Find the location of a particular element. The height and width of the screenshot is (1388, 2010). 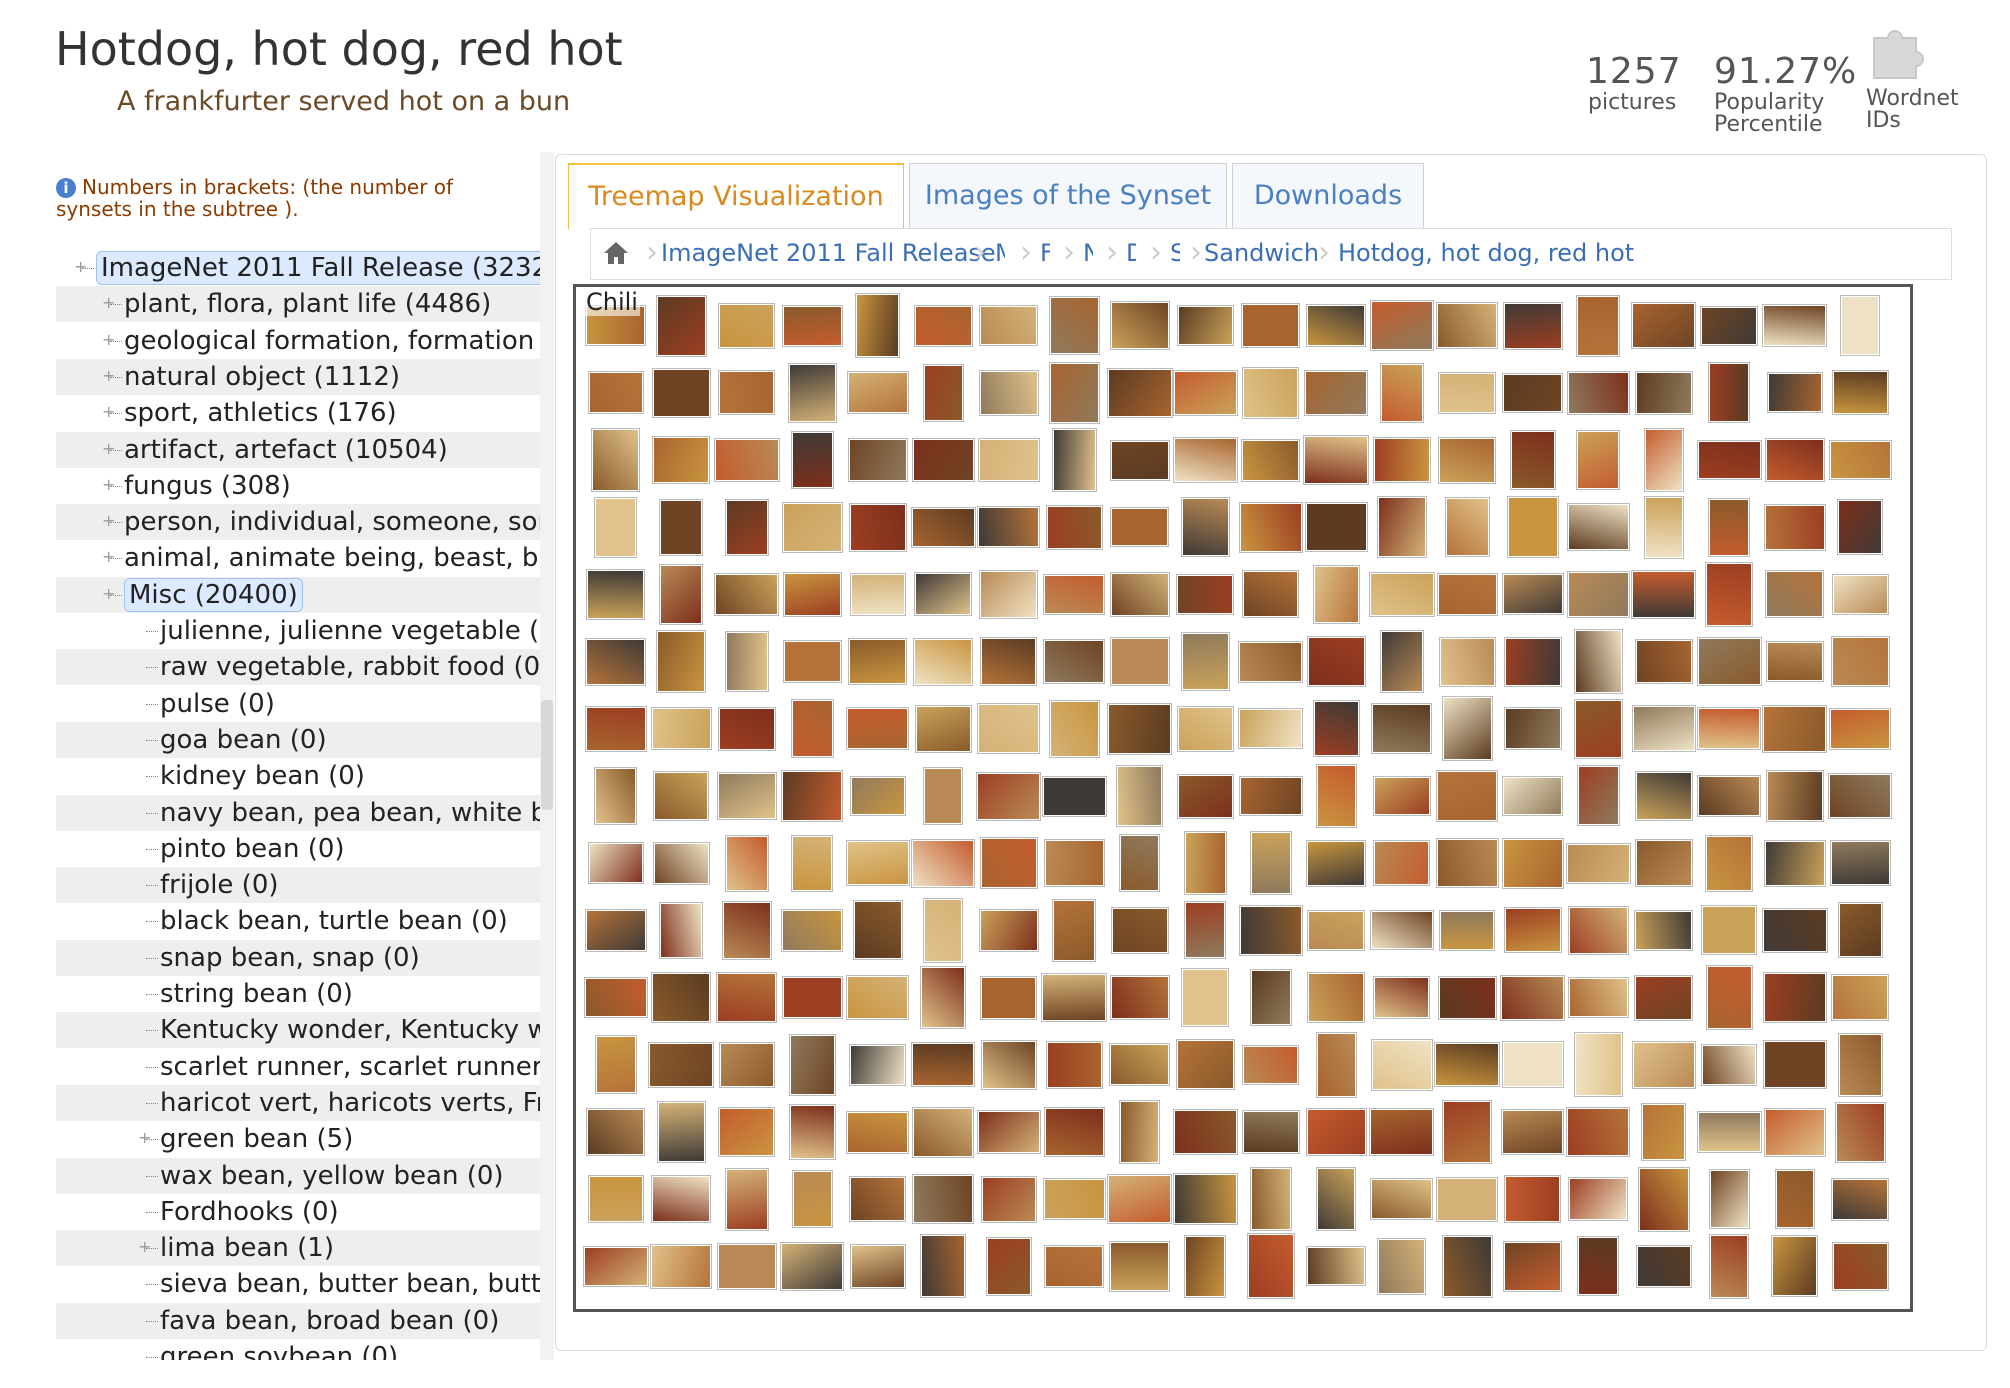

tree-row: + geological formation, formation (175) is located at coordinates (298, 341).